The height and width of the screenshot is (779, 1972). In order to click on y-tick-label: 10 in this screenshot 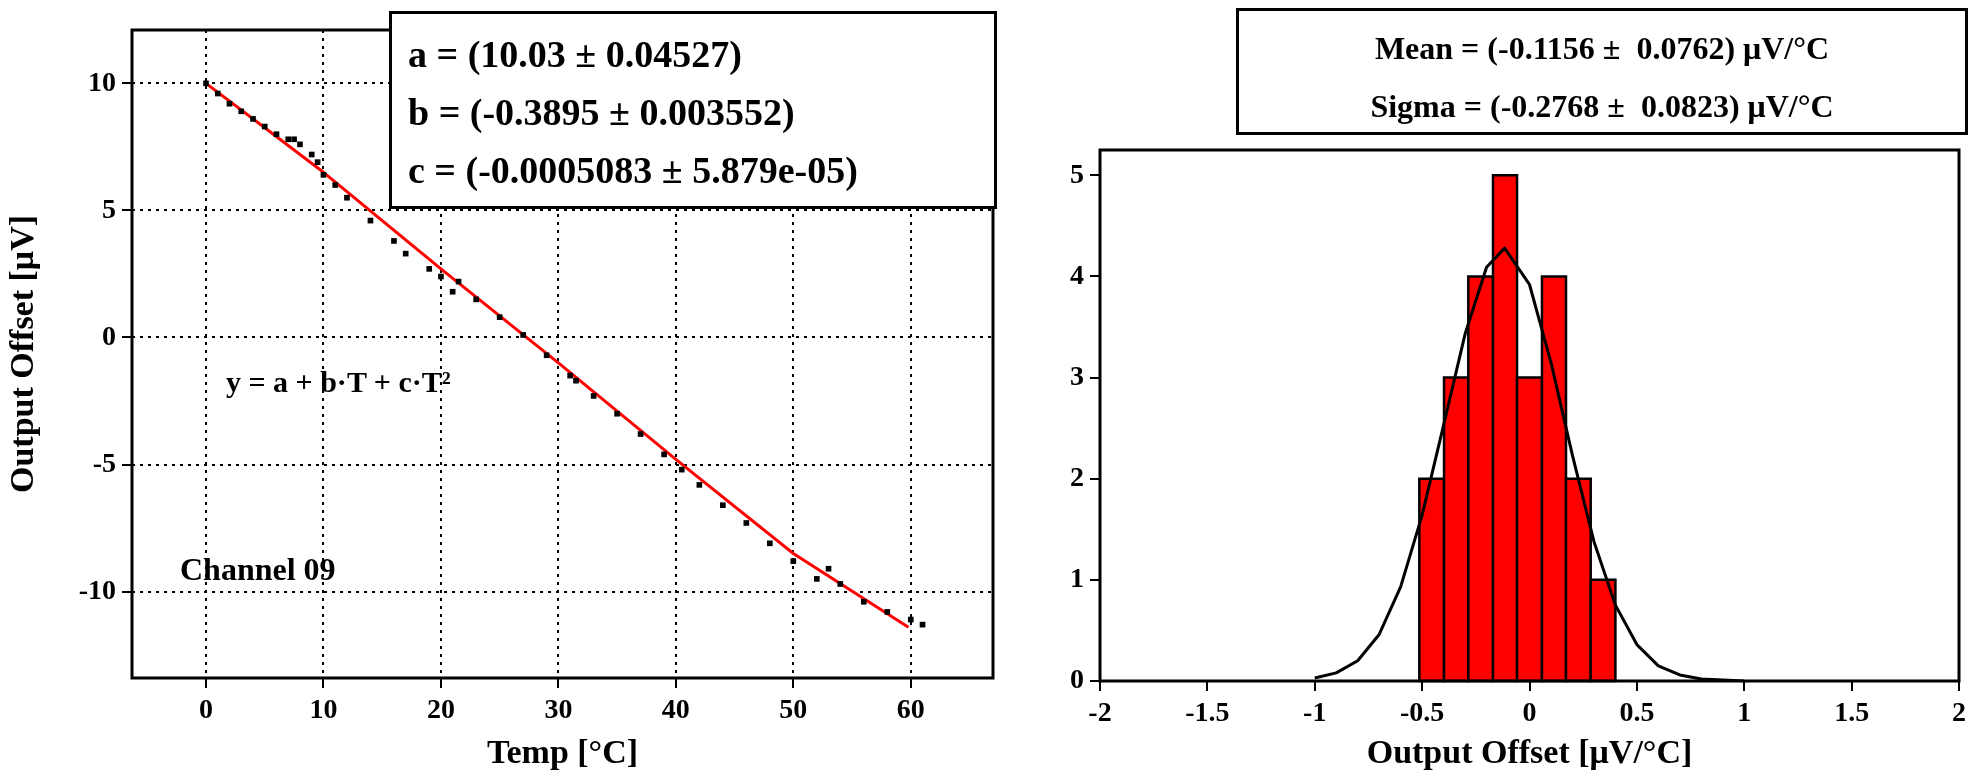, I will do `click(102, 81)`.